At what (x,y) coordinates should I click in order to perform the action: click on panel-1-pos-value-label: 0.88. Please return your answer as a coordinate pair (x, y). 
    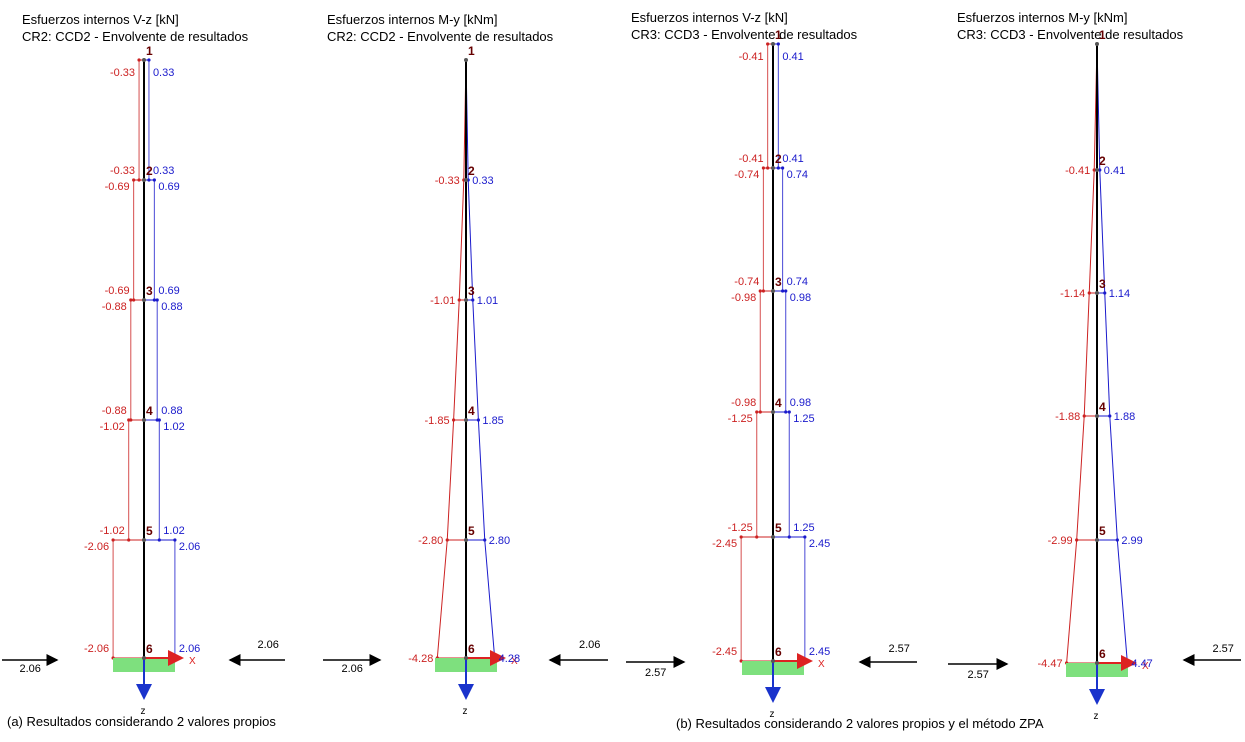
    Looking at the image, I should click on (171, 411).